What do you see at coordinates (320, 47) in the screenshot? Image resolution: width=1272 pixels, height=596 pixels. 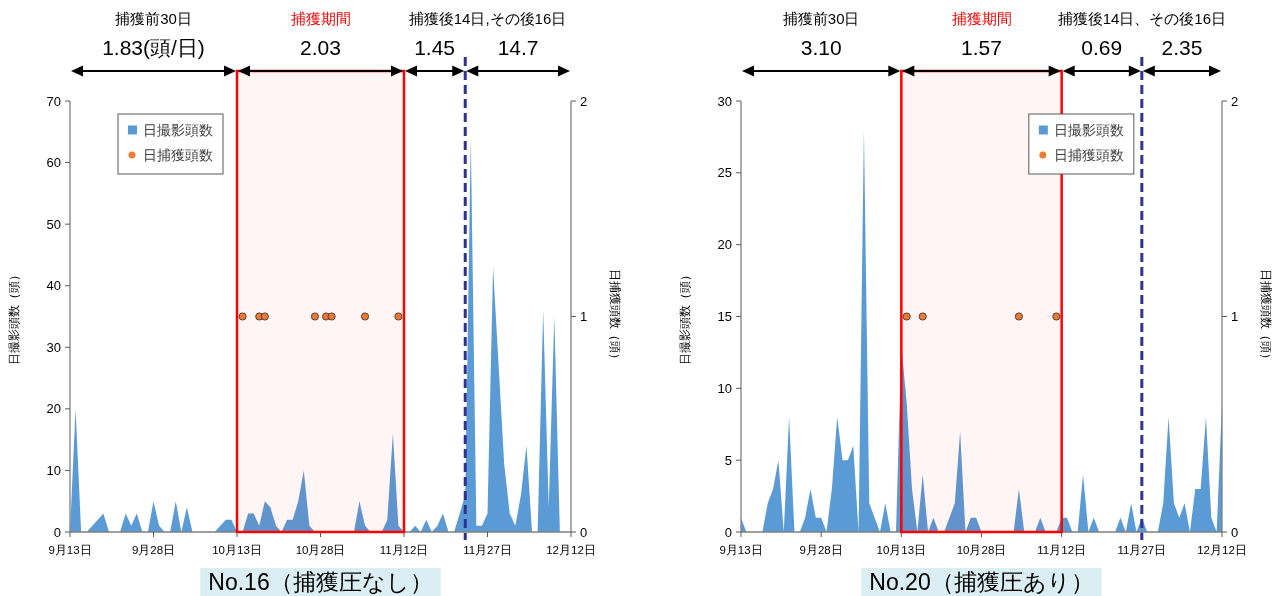 I see `text: 2.03` at bounding box center [320, 47].